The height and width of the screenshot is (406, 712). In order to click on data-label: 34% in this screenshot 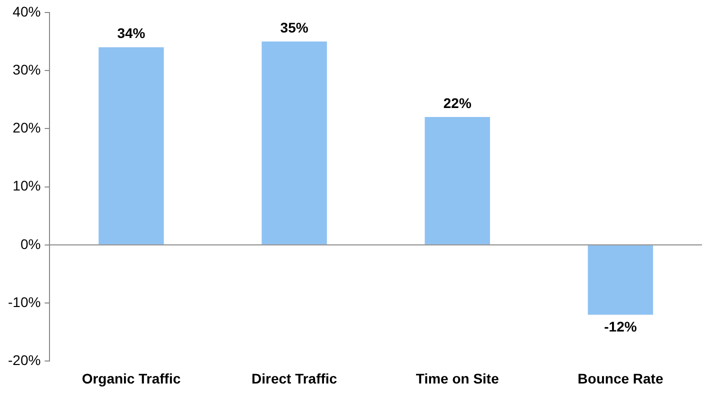, I will do `click(131, 33)`.